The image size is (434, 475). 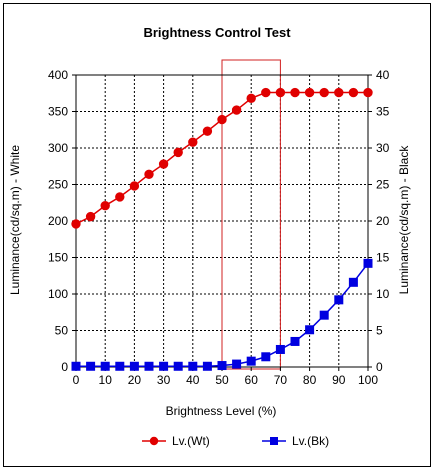 I want to click on y-left-tick-label: 300, so click(x=58, y=148).